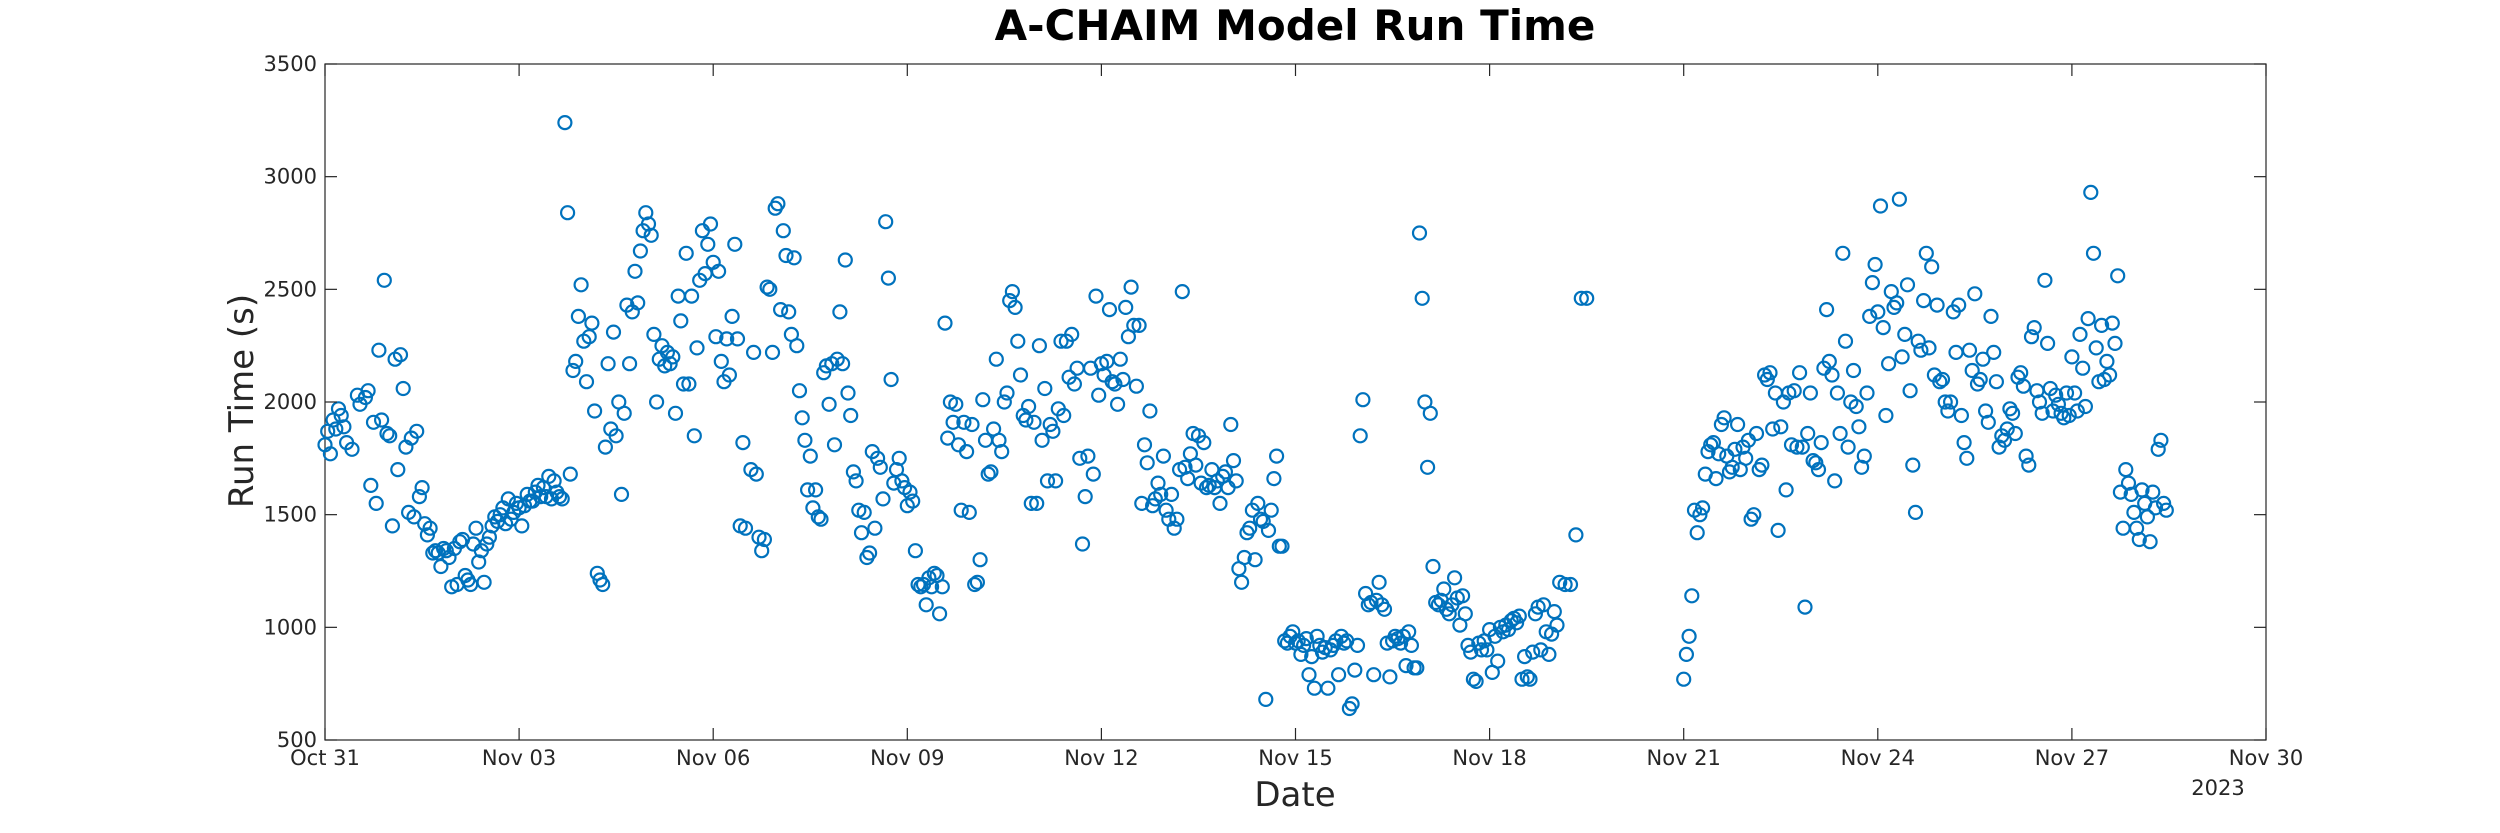 The width and height of the screenshot is (2500, 833). I want to click on x-tick-label: Nov 24, so click(1878, 758).